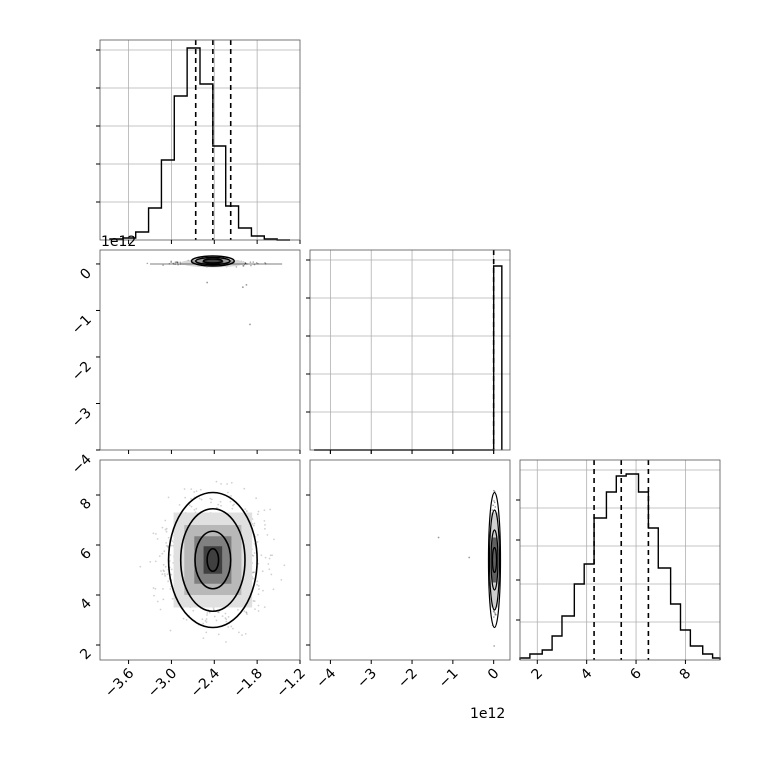 The image size is (760, 760). Describe the element at coordinates (408, 679) in the screenshot. I see `x-tick-label: −2` at that location.